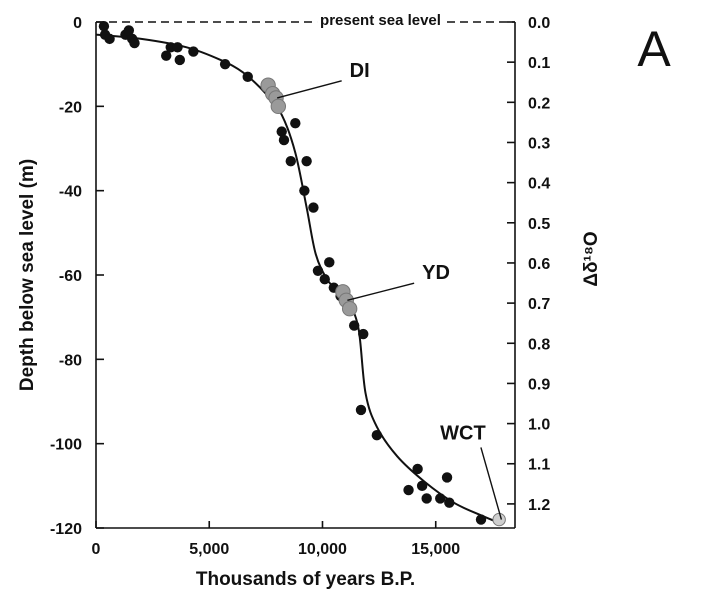  What do you see at coordinates (70, 107) in the screenshot?
I see `y-tick-label: -20` at bounding box center [70, 107].